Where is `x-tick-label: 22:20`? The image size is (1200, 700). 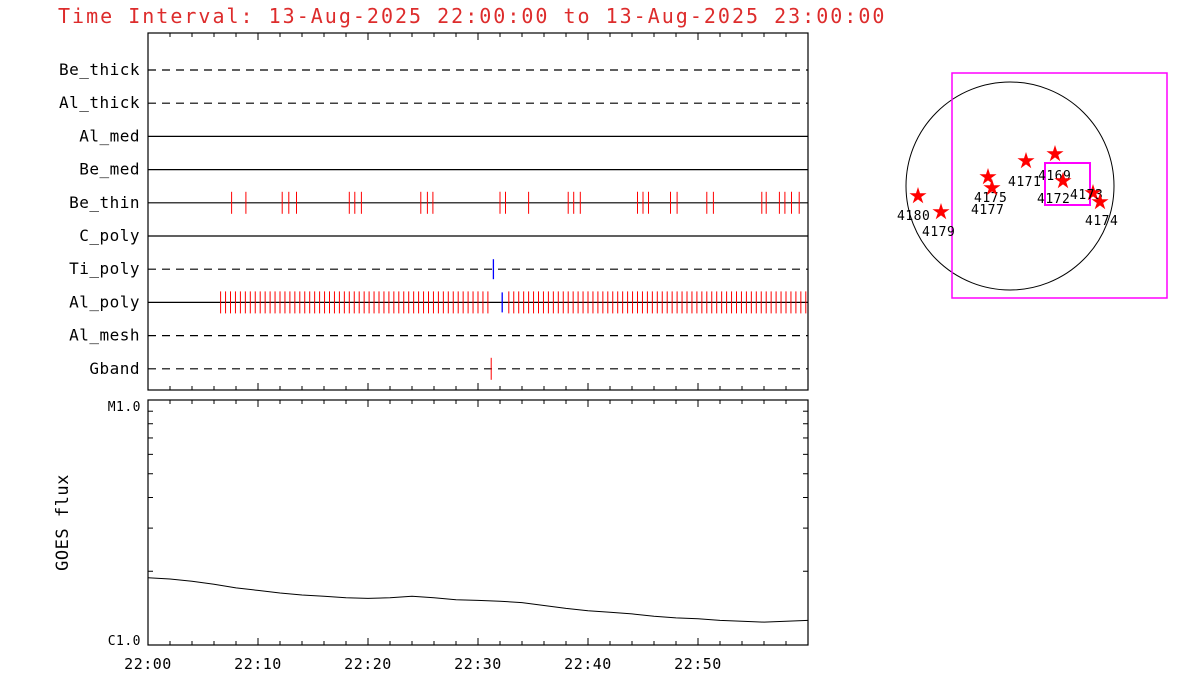 x-tick-label: 22:20 is located at coordinates (368, 664).